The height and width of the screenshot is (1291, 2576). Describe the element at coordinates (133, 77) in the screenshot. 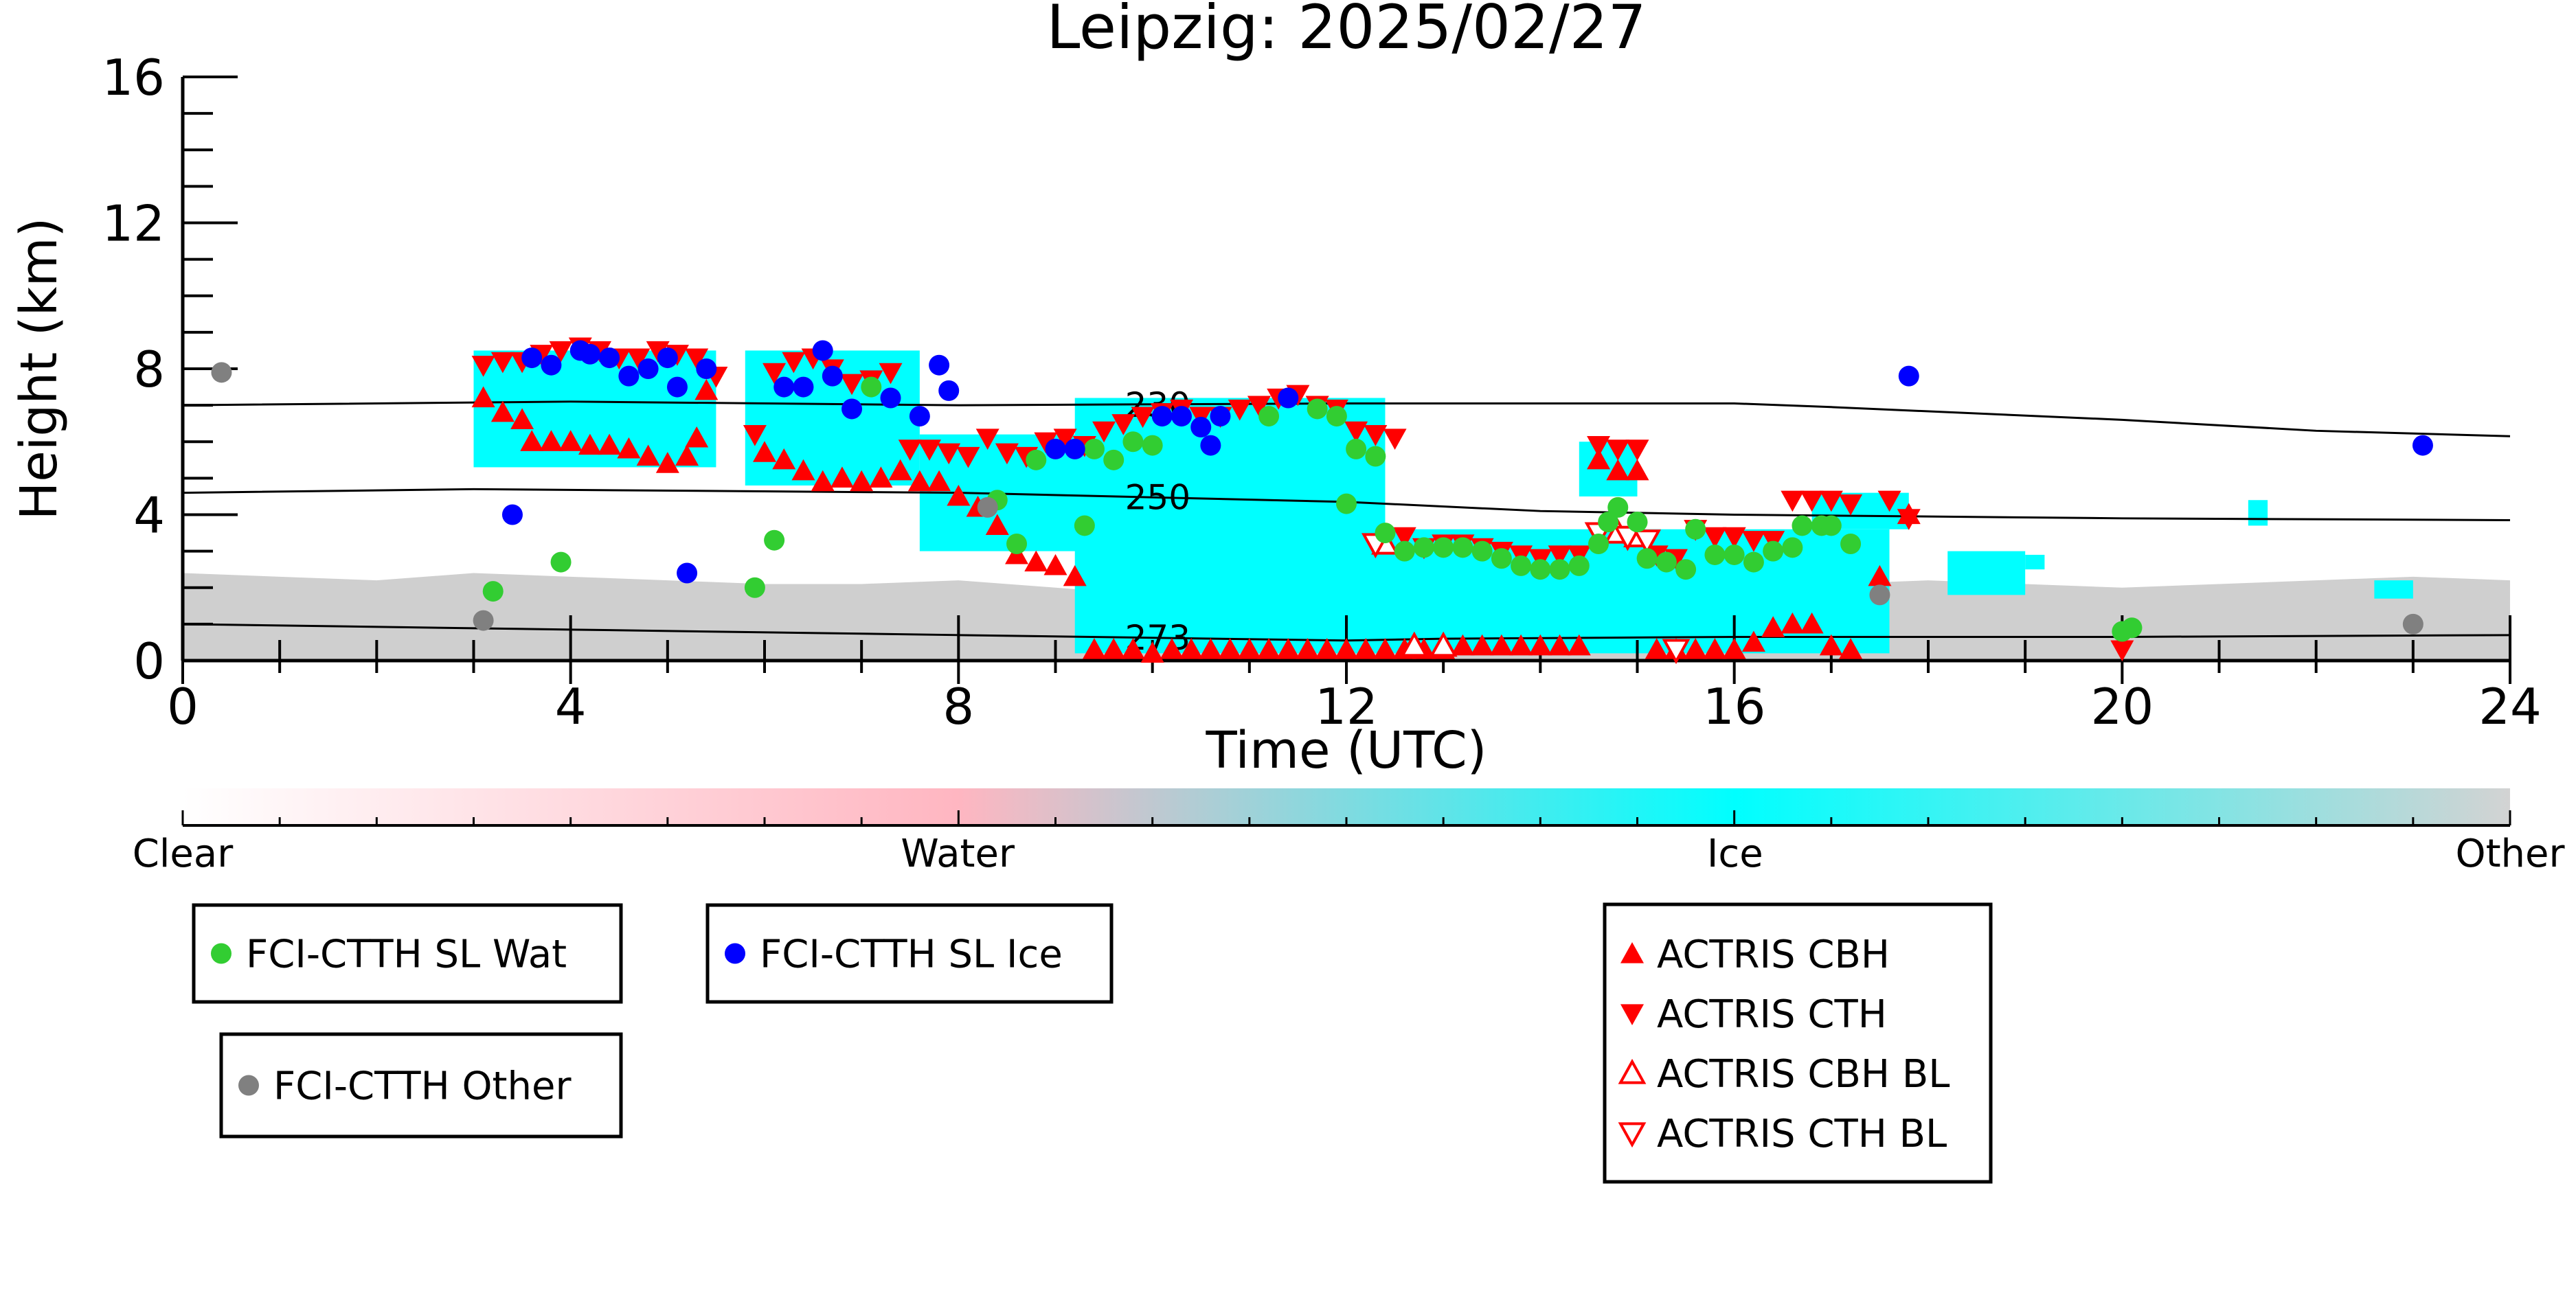

I see `y-tick-label: 16` at that location.